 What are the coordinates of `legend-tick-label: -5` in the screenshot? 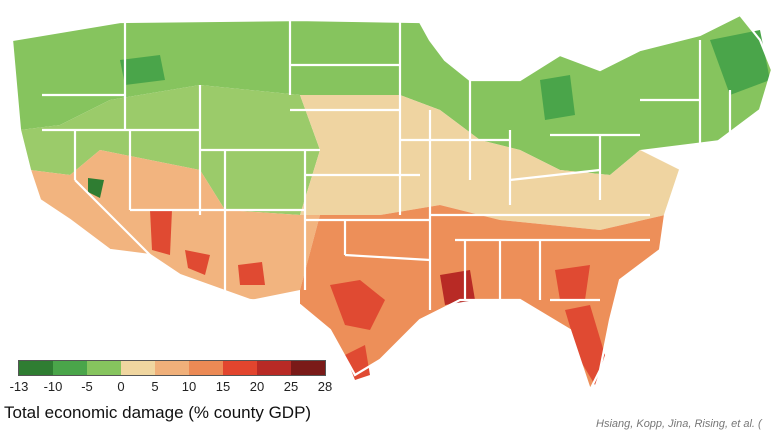 It's located at (87, 386).